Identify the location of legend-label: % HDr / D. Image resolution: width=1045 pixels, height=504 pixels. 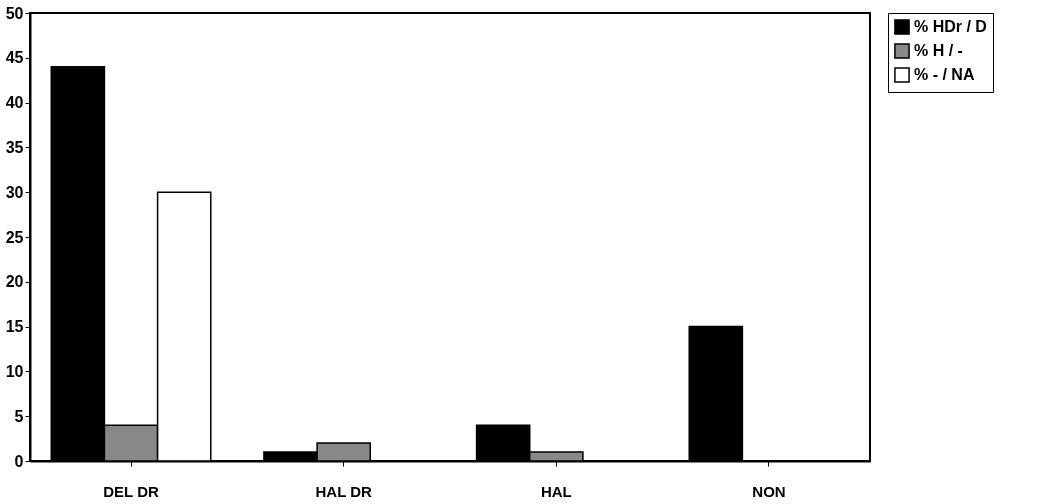
(950, 26).